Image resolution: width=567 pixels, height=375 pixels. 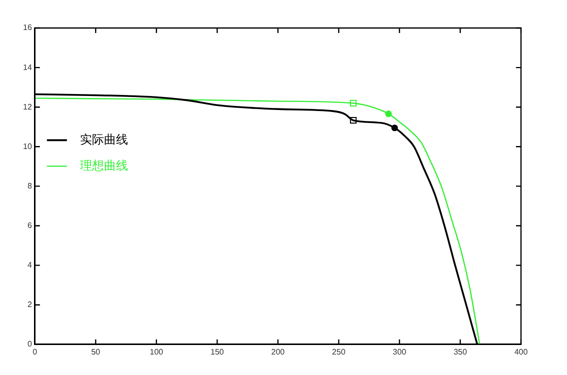 I want to click on x-tick-label: 50, so click(x=96, y=351).